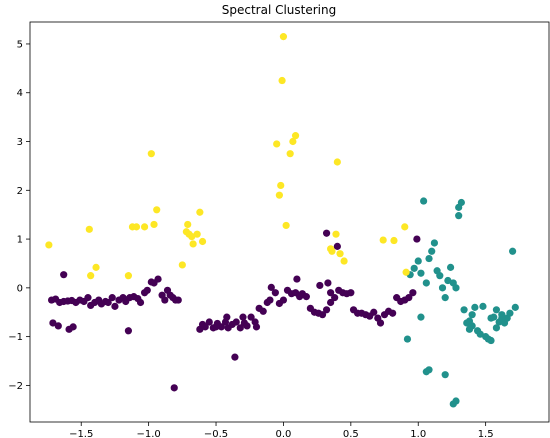 This screenshot has width=550, height=438. Describe the element at coordinates (20, 93) in the screenshot. I see `y-tick-label: 4` at that location.